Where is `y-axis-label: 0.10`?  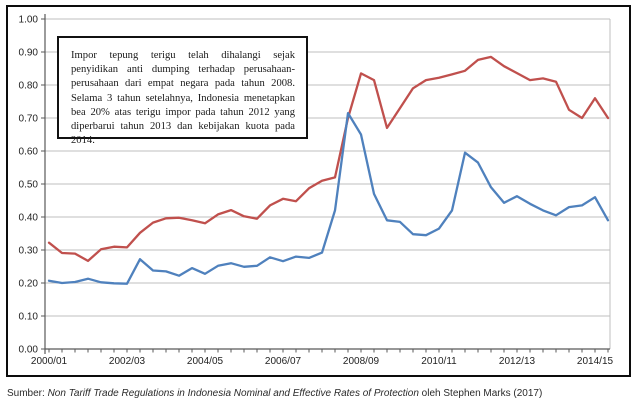
y-axis-label: 0.10 is located at coordinates (29, 317).